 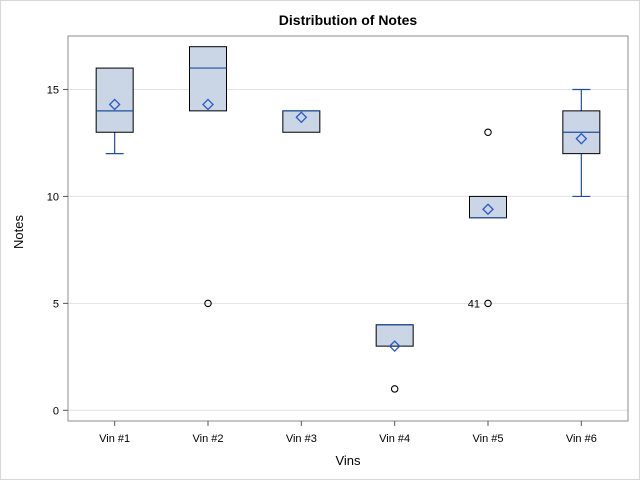 I want to click on box-group: 41, so click(x=487, y=219).